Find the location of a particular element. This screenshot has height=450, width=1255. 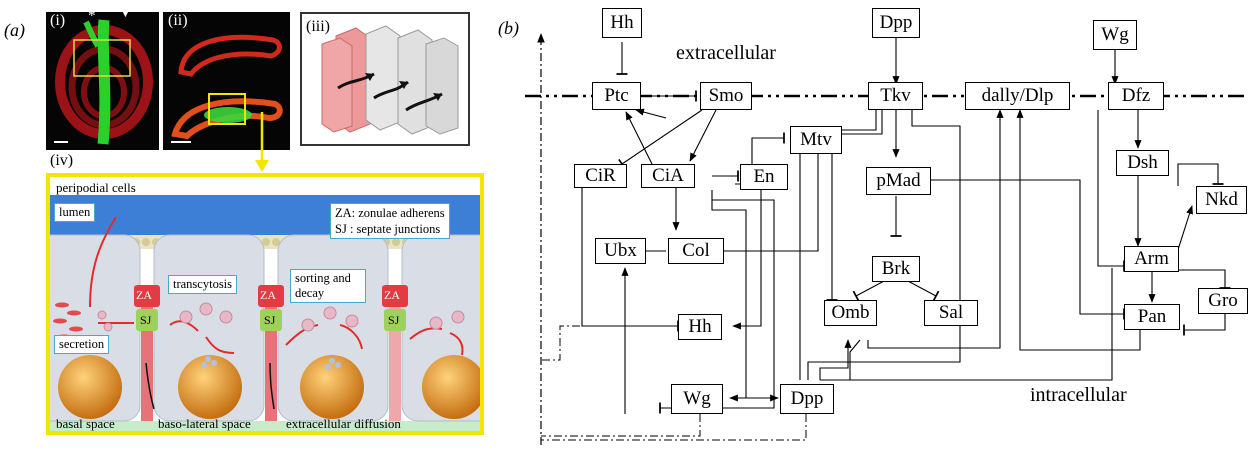

micrograph-i-art is located at coordinates (103, 82).